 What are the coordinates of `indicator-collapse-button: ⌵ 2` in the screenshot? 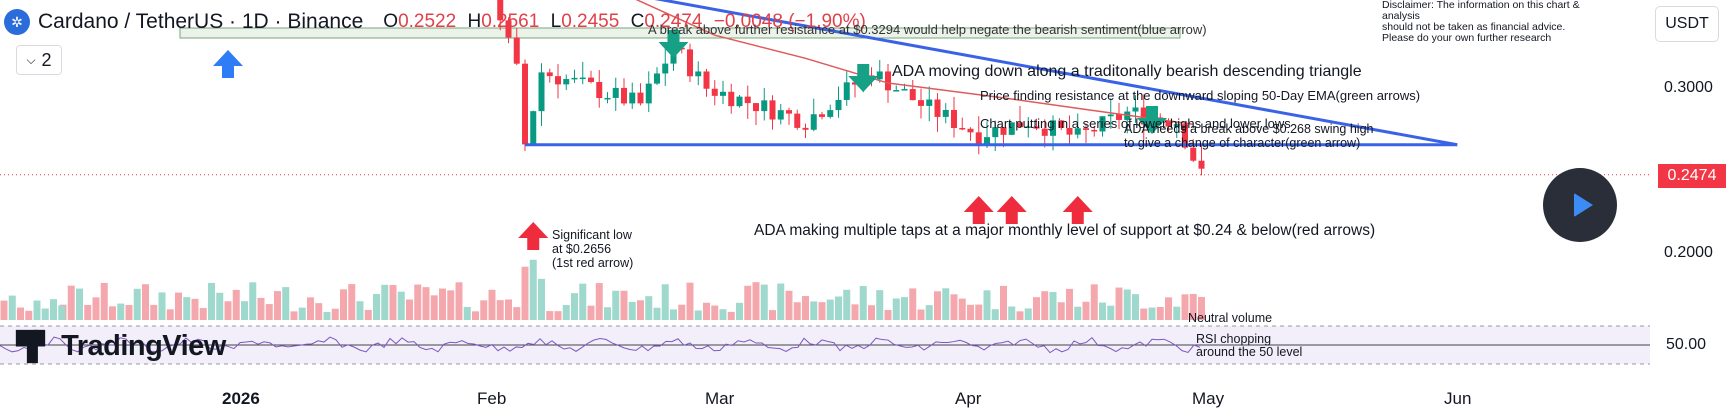 It's located at (39, 60).